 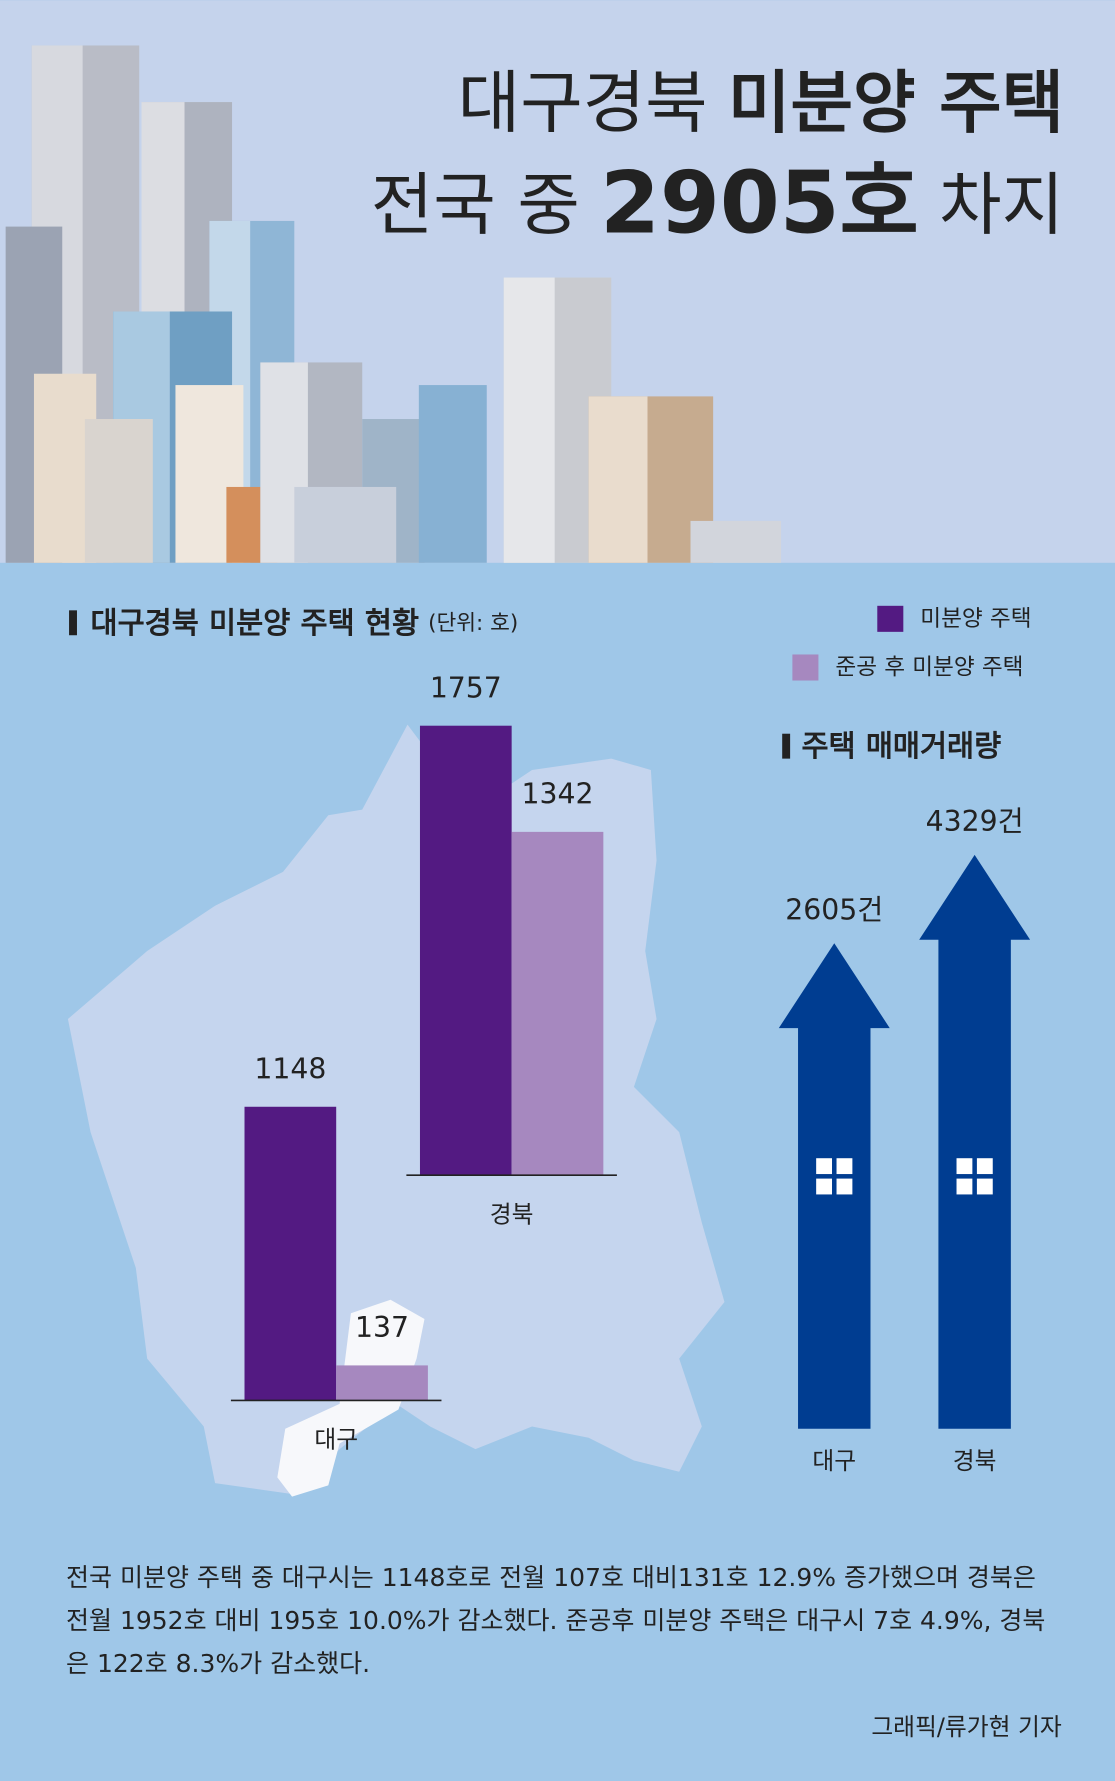 I want to click on title-line-1: 대구경북 미분양 주택, so click(x=761, y=103).